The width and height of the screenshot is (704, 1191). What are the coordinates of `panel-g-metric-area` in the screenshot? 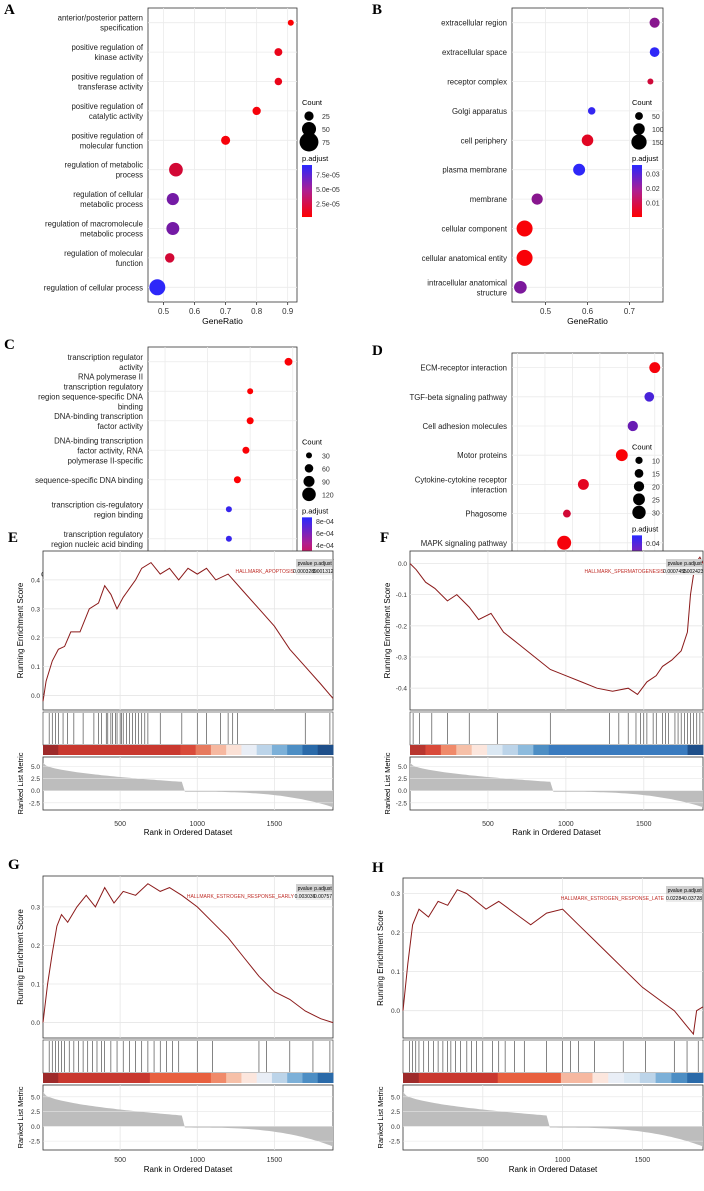 It's located at (188, 1119).